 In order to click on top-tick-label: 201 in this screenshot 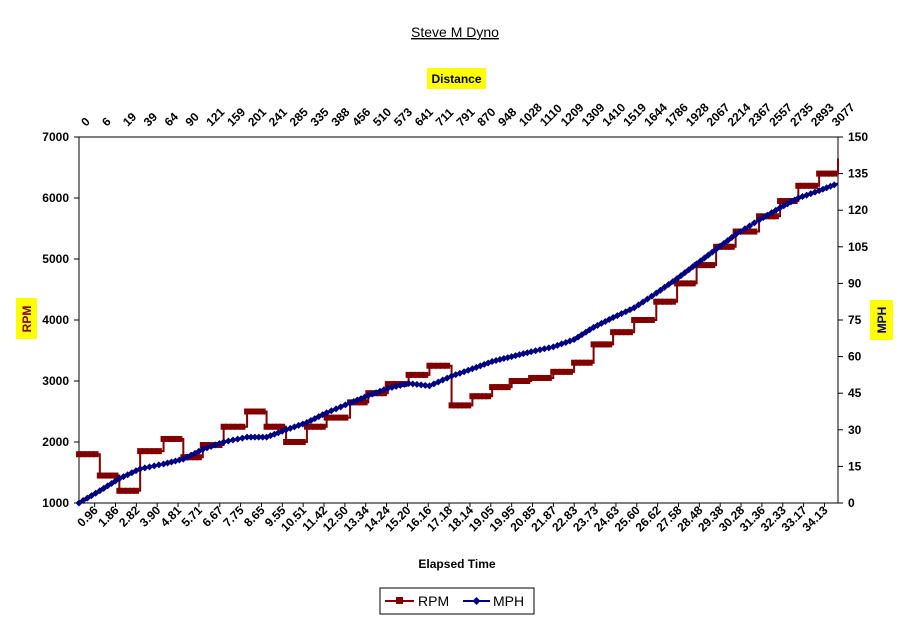, I will do `click(257, 117)`.